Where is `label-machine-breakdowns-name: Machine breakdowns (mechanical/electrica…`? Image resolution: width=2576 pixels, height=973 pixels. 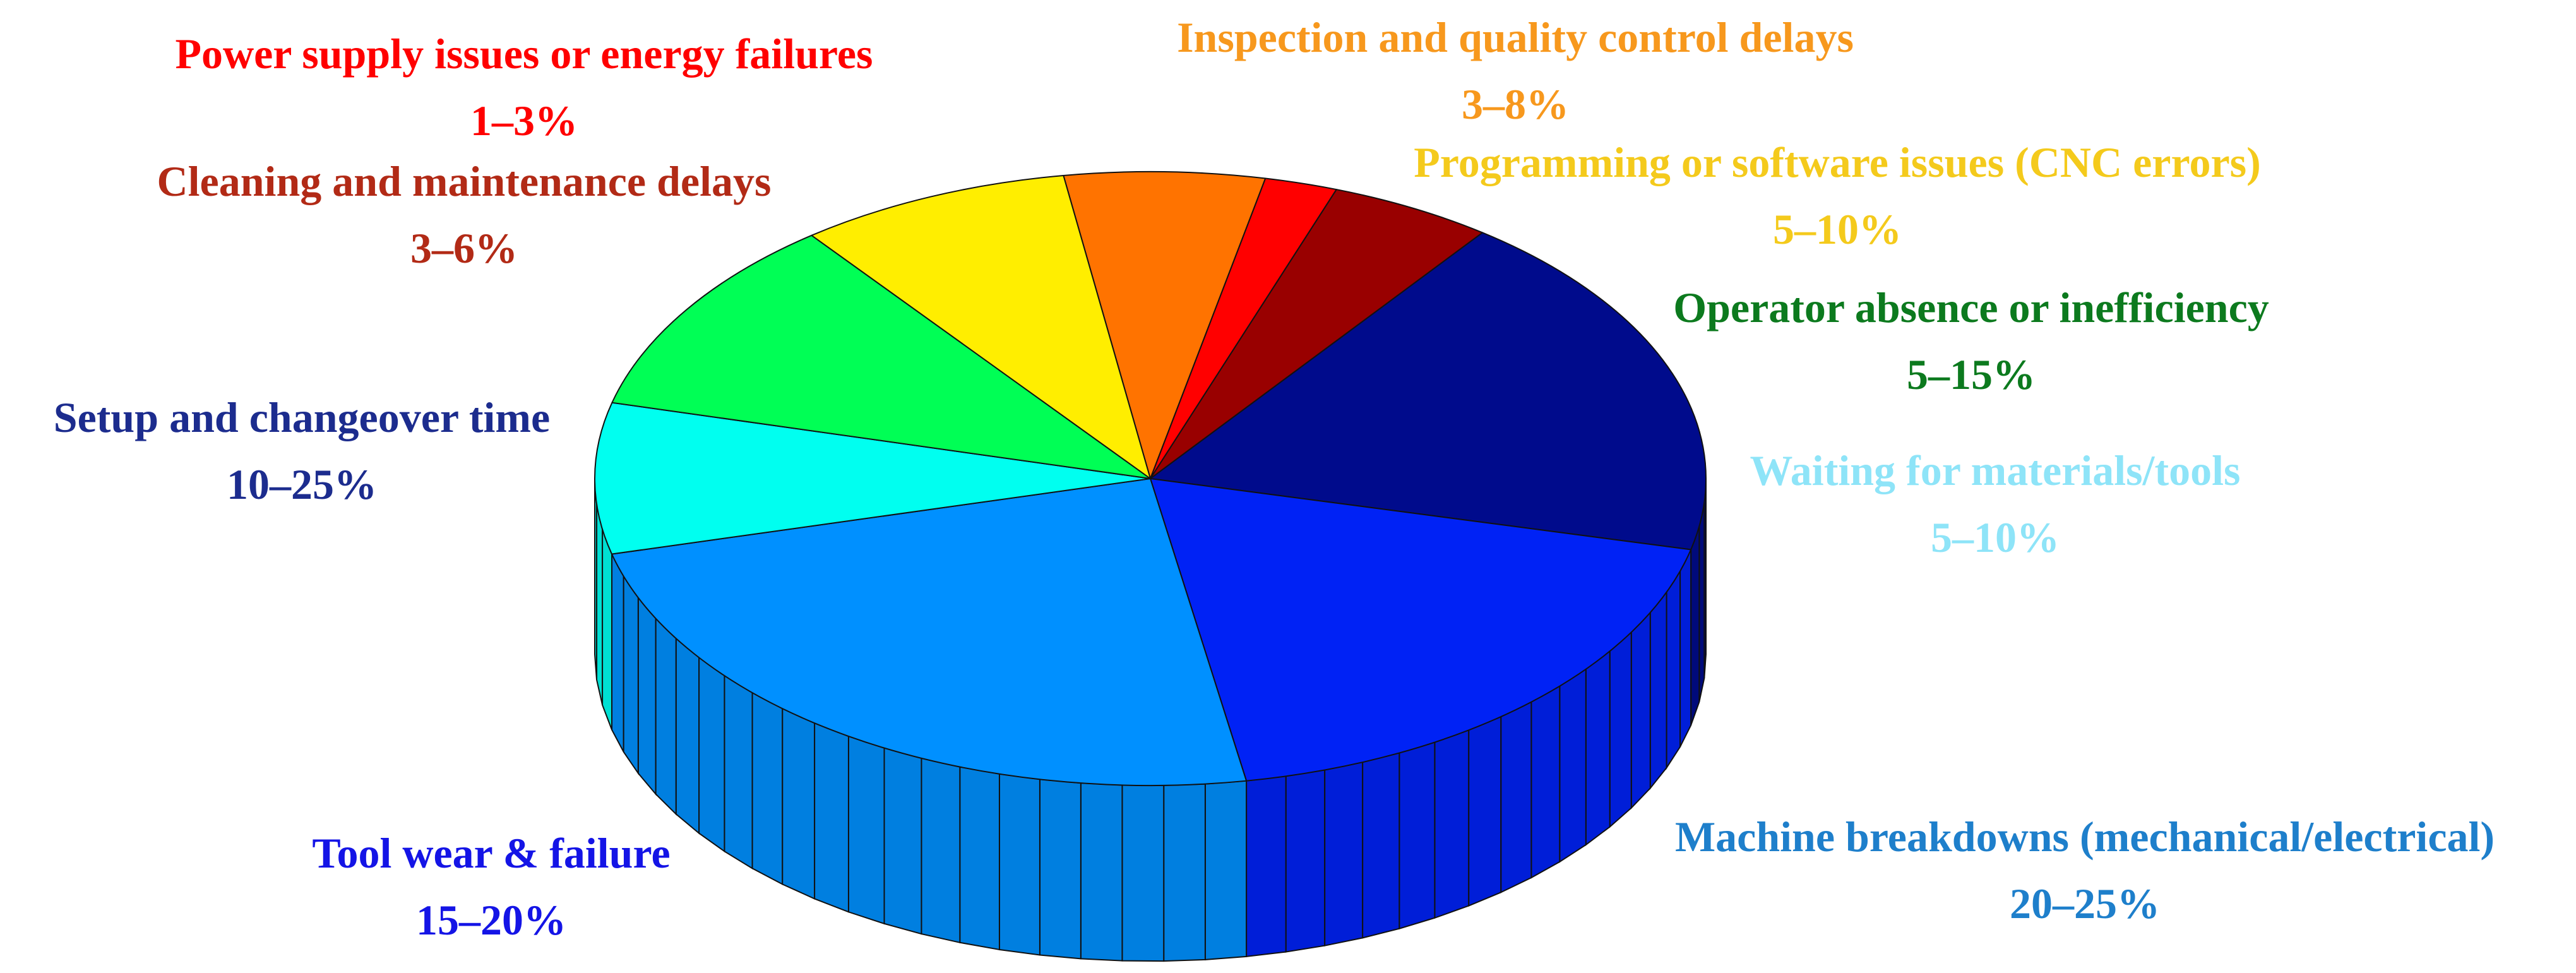 label-machine-breakdowns-name: Machine breakdowns (mechanical/electrica… is located at coordinates (2084, 837).